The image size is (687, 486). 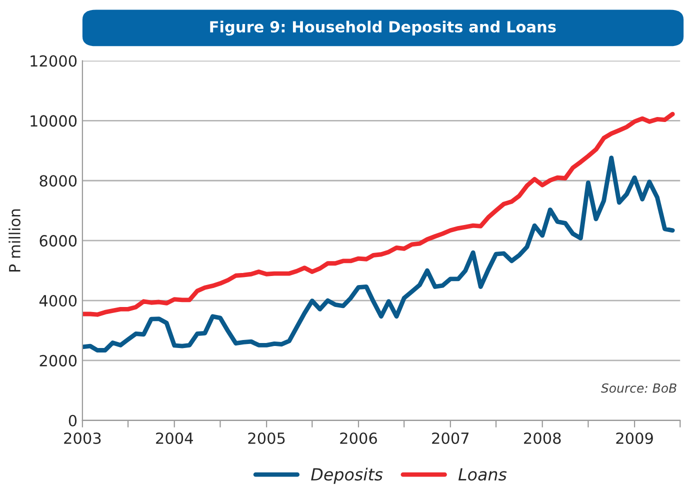 I want to click on x-tick-label: 2003, so click(x=82, y=438).